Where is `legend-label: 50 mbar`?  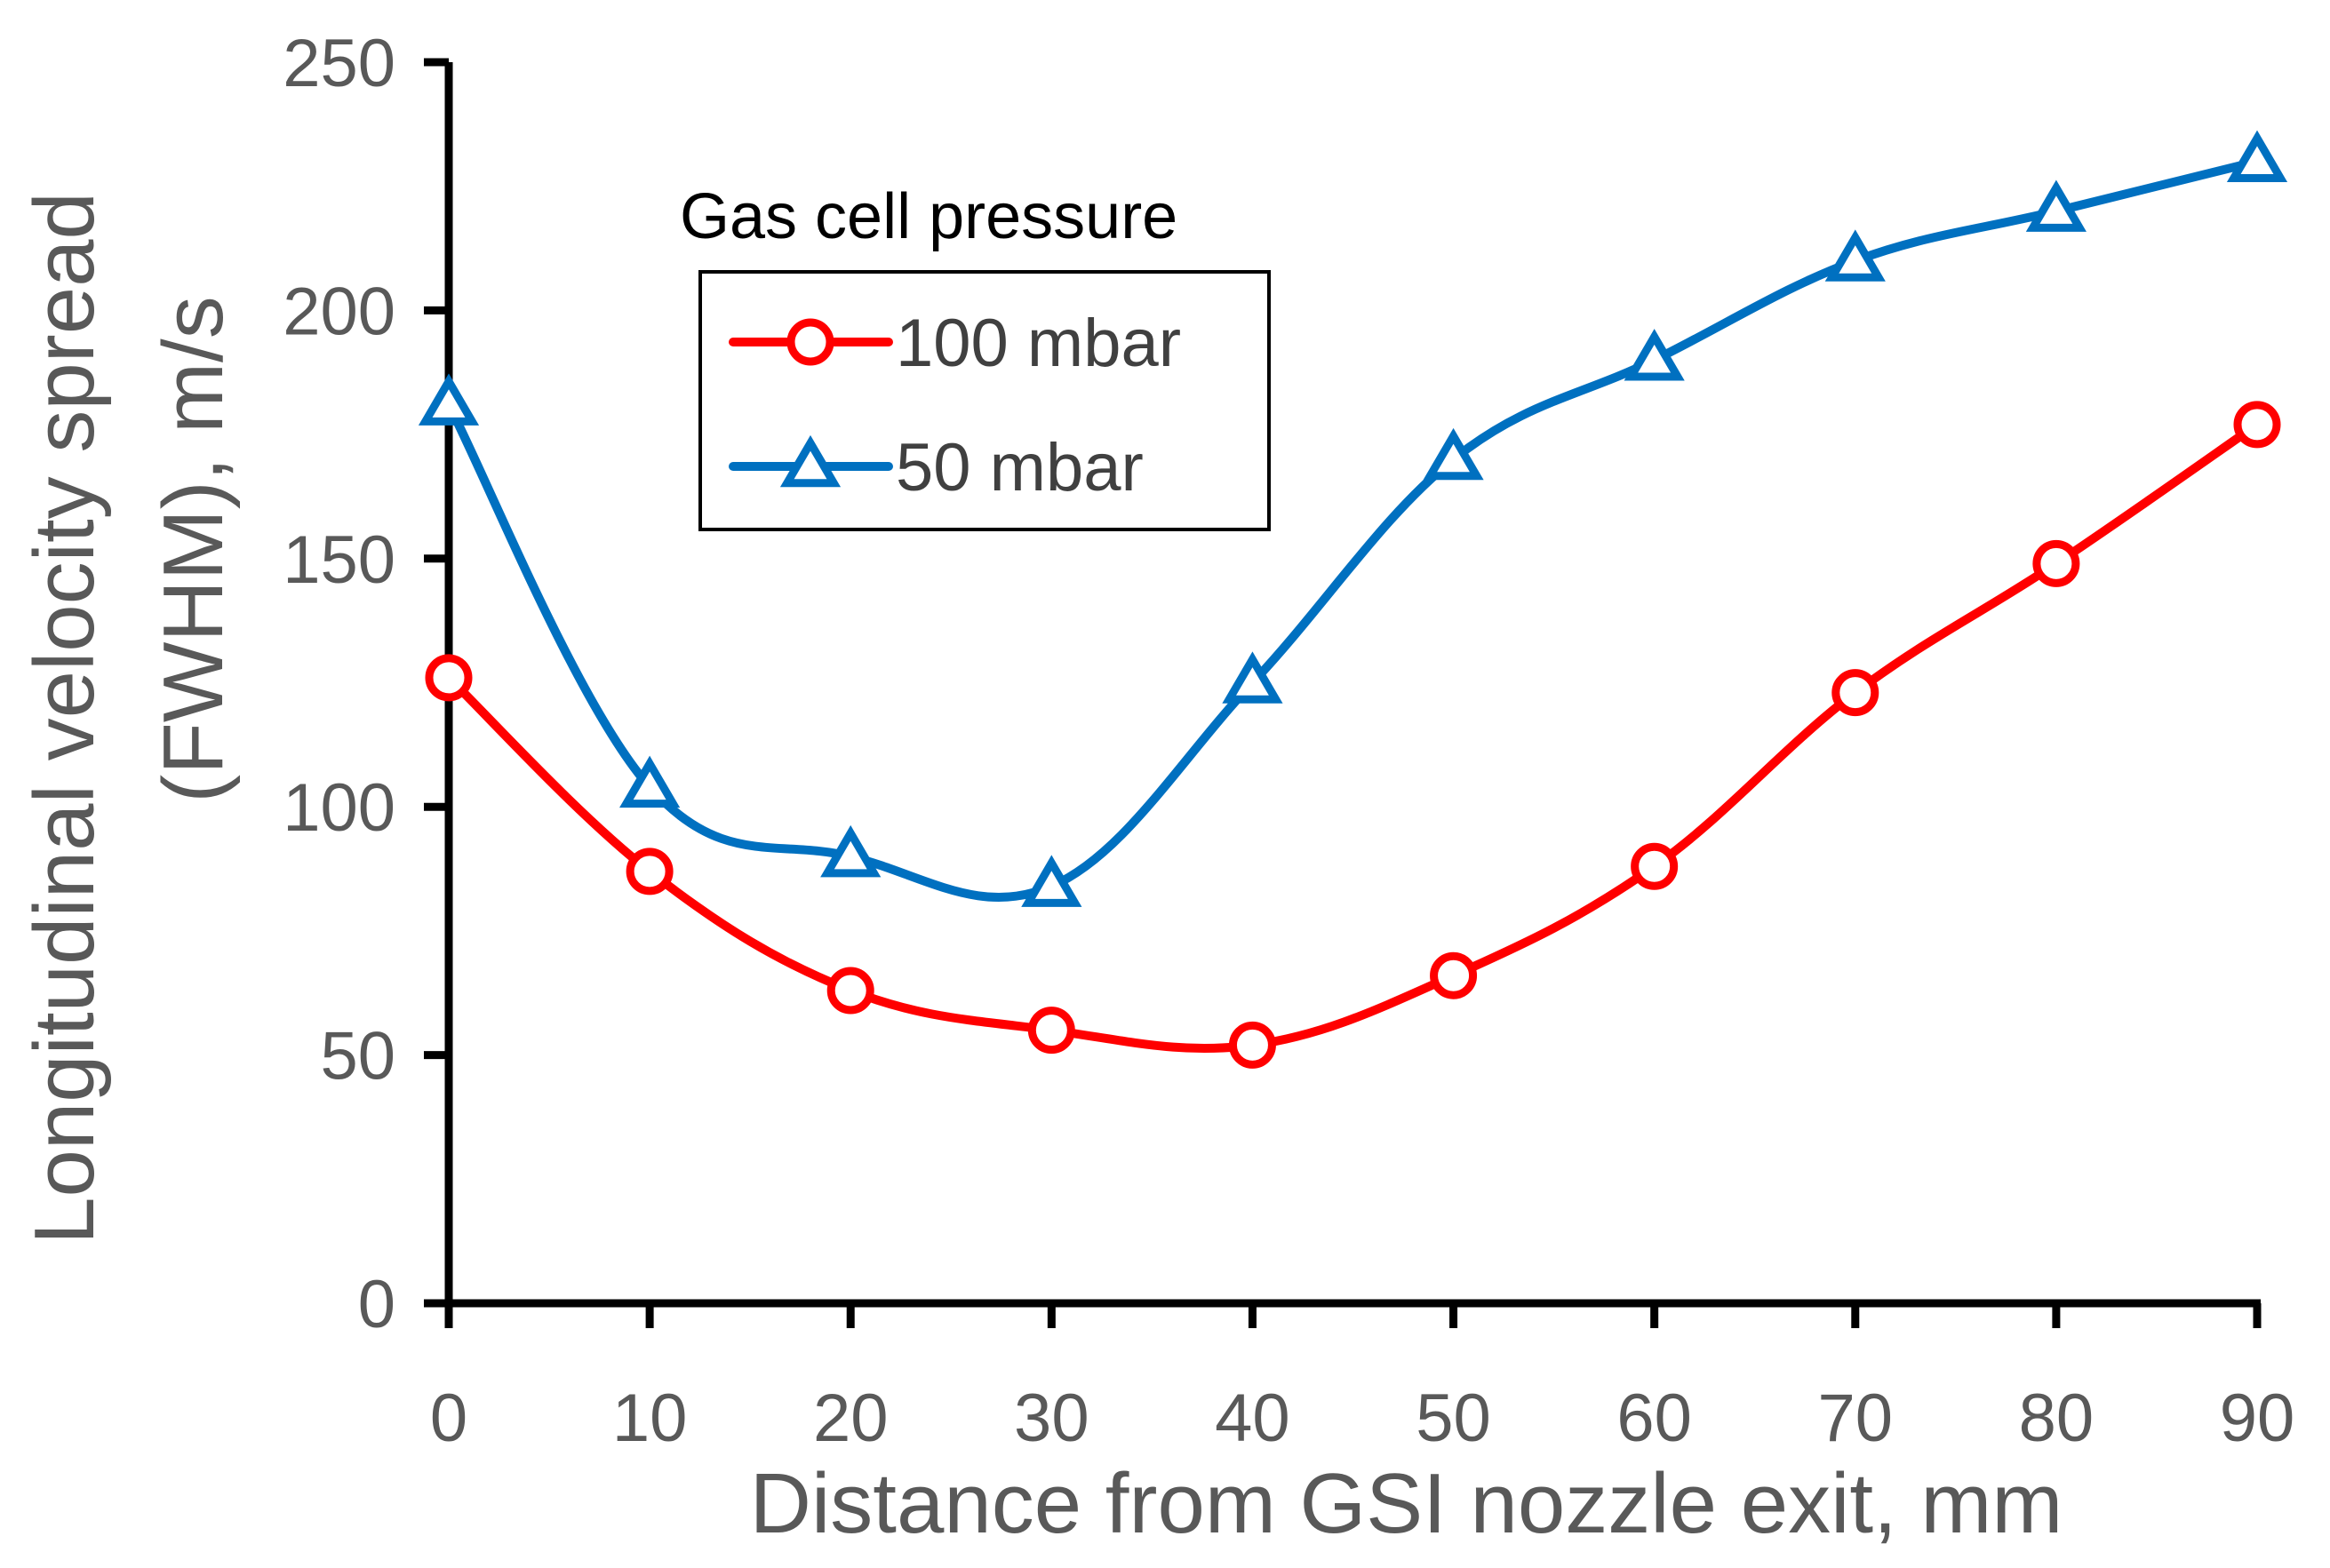 legend-label: 50 mbar is located at coordinates (1020, 467).